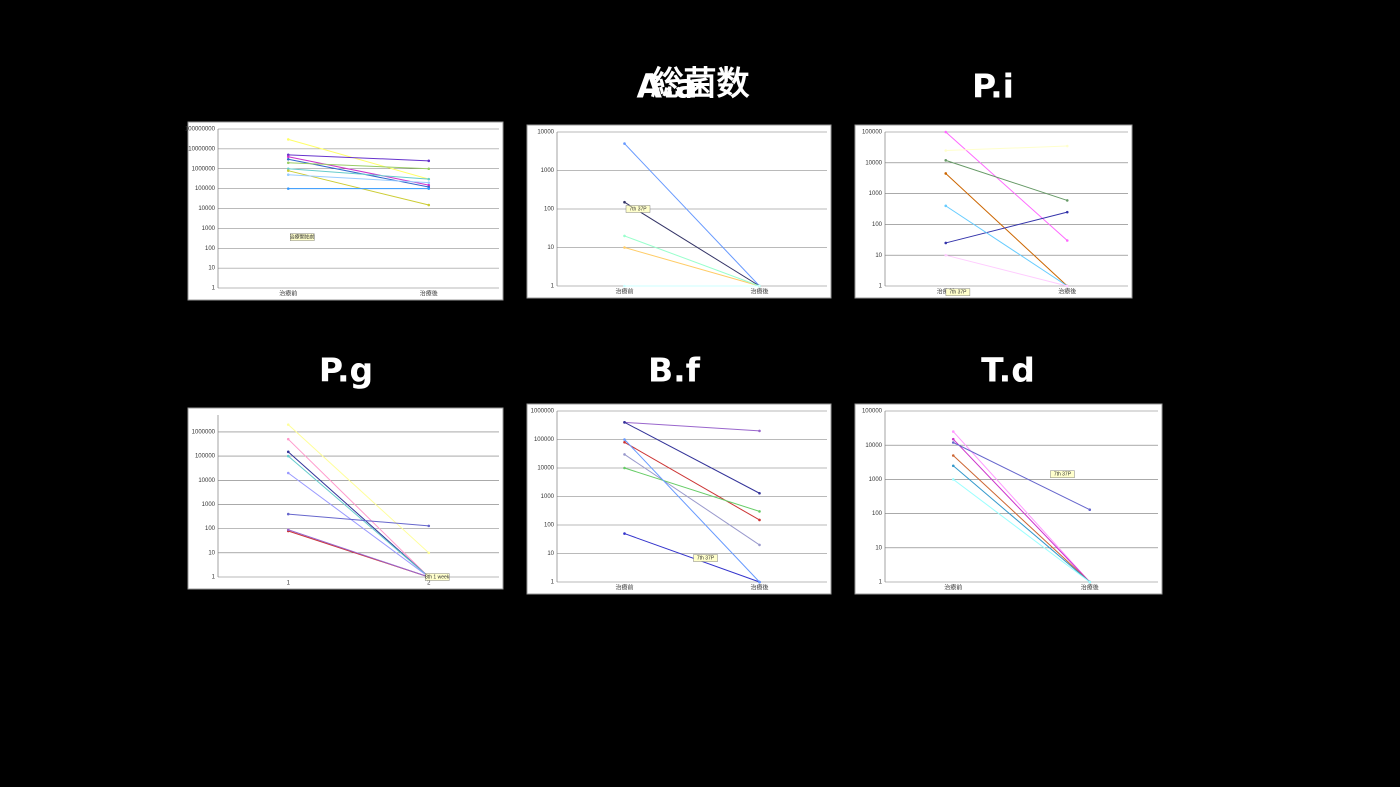  I want to click on chart-title: T.d, so click(1008, 370).